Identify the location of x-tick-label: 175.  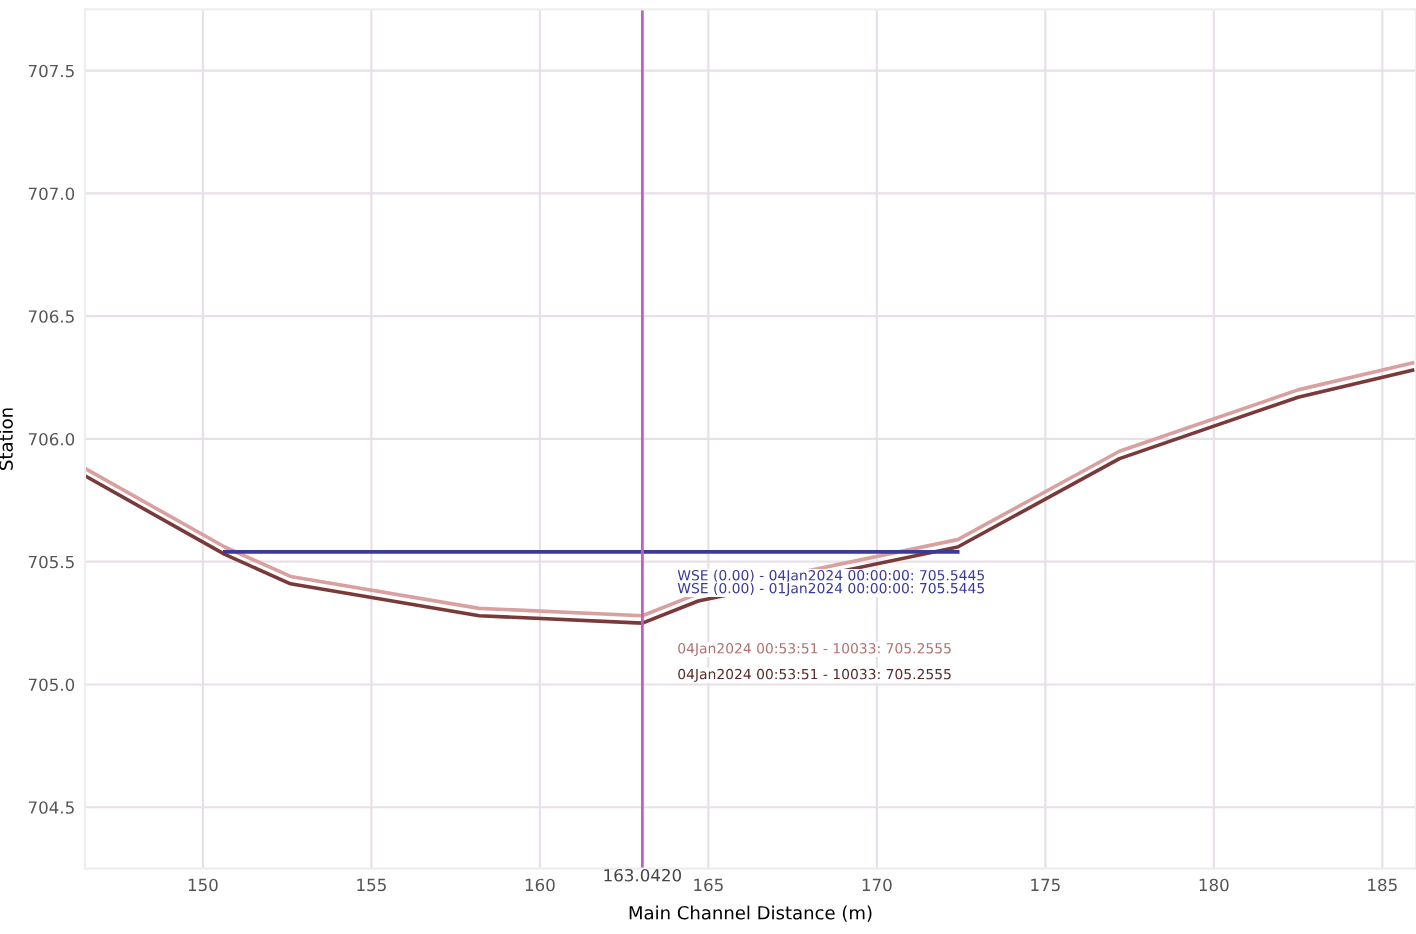
(1045, 885).